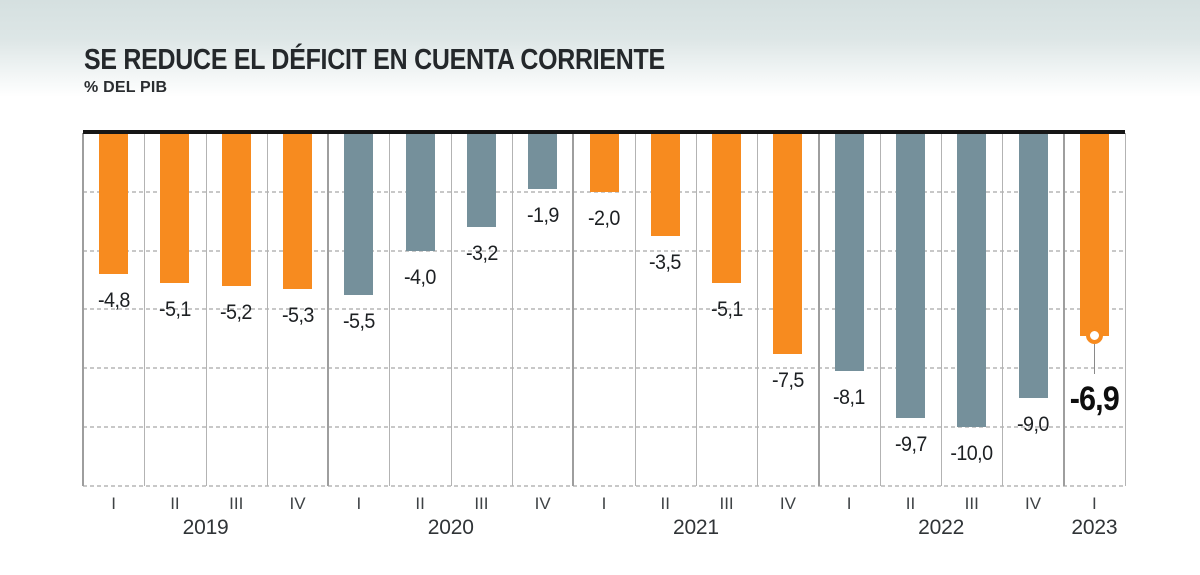  Describe the element at coordinates (126, 87) in the screenshot. I see `chart-subtitle: % DEL PIB` at that location.